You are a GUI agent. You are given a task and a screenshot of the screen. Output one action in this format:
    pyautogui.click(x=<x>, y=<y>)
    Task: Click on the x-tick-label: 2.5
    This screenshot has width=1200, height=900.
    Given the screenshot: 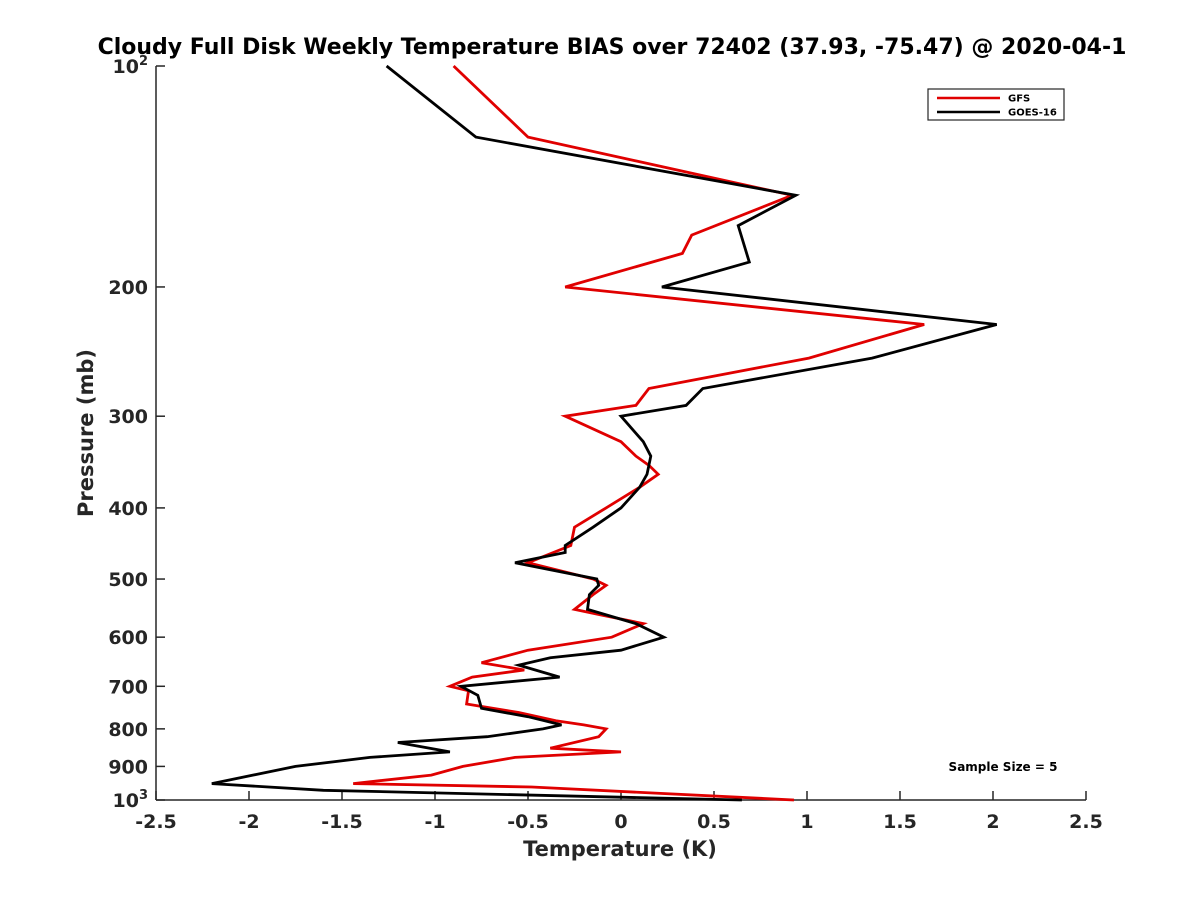 What is the action you would take?
    pyautogui.click(x=1086, y=822)
    